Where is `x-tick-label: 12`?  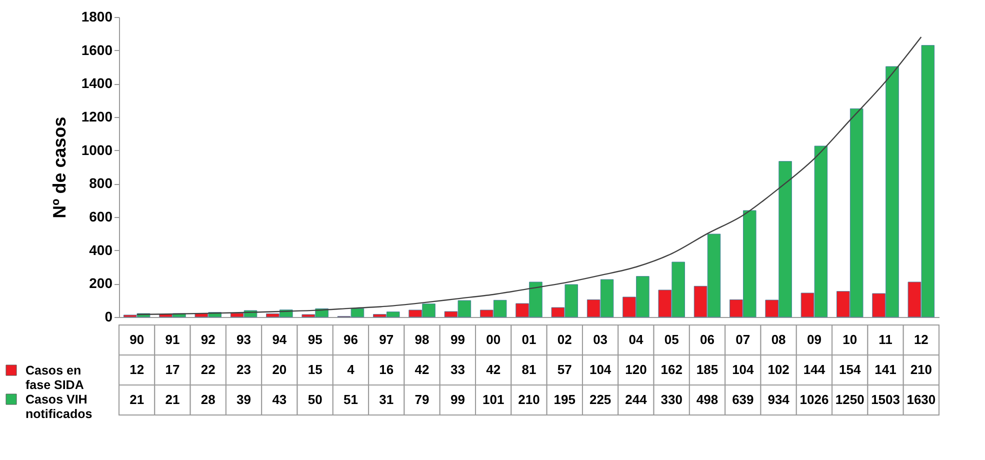 x-tick-label: 12 is located at coordinates (921, 339).